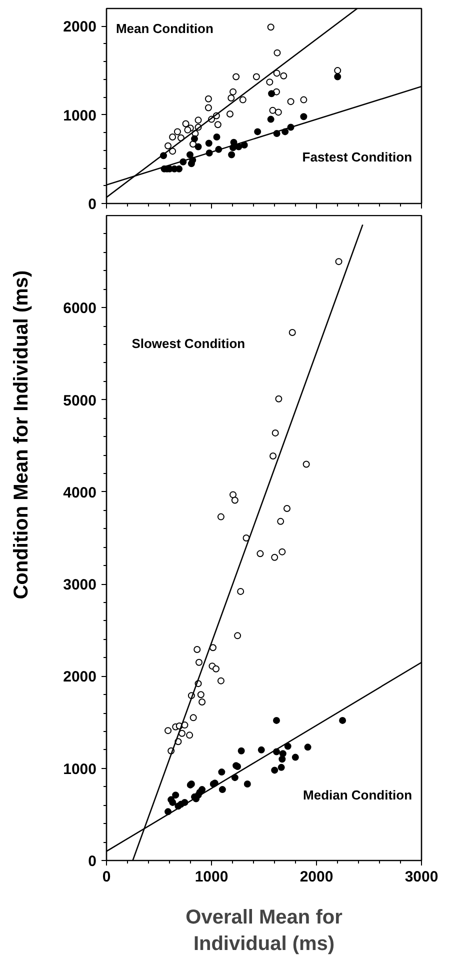 The width and height of the screenshot is (461, 976). What do you see at coordinates (165, 28) in the screenshot?
I see `legend-label: Mean Condition` at bounding box center [165, 28].